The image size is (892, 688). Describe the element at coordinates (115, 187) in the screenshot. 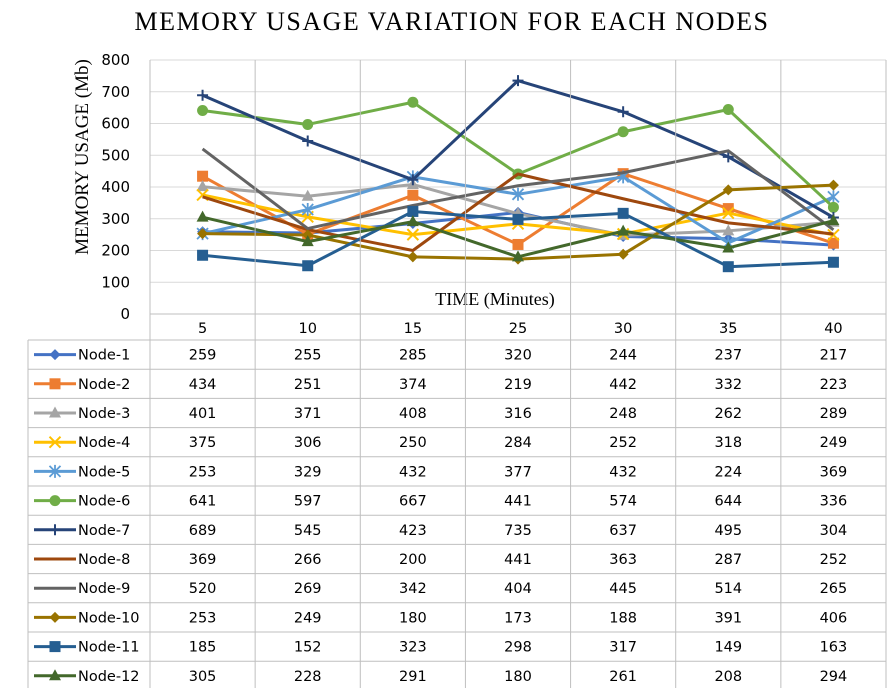

I see `y-tick-labels: 0 100 200 300 400 500 600 700 800` at that location.